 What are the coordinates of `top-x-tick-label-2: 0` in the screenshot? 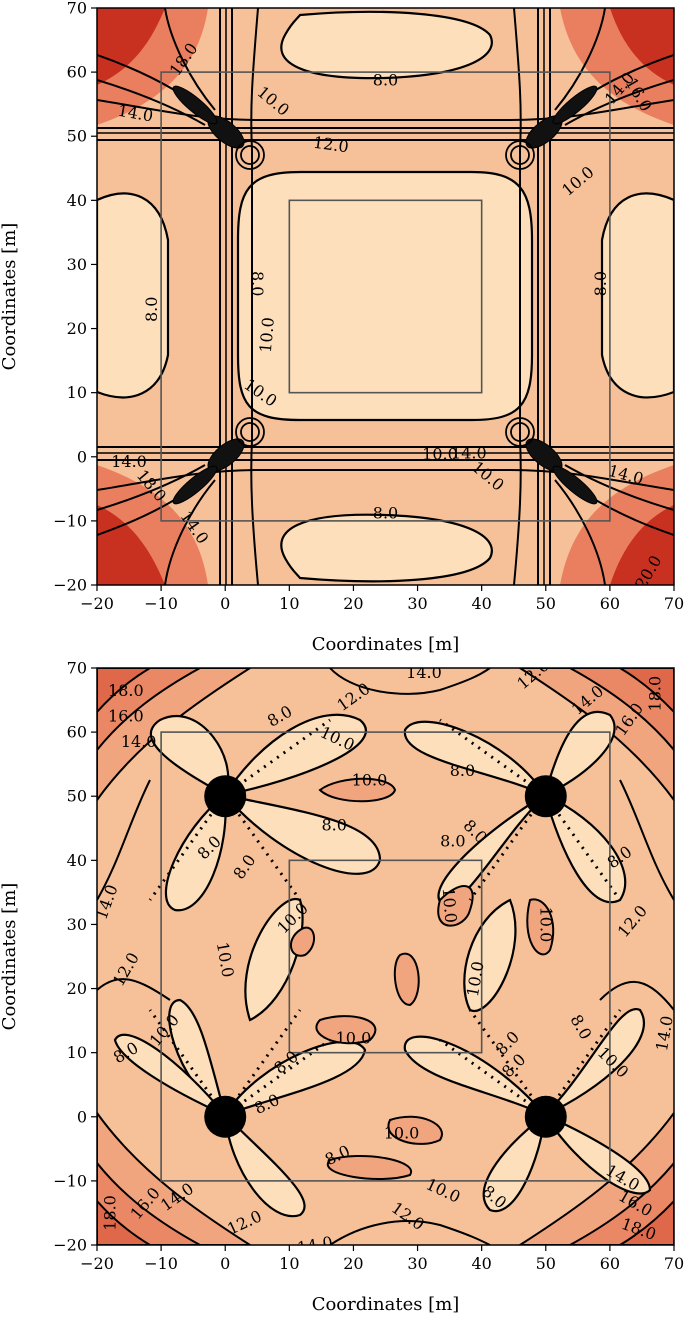 It's located at (225, 603).